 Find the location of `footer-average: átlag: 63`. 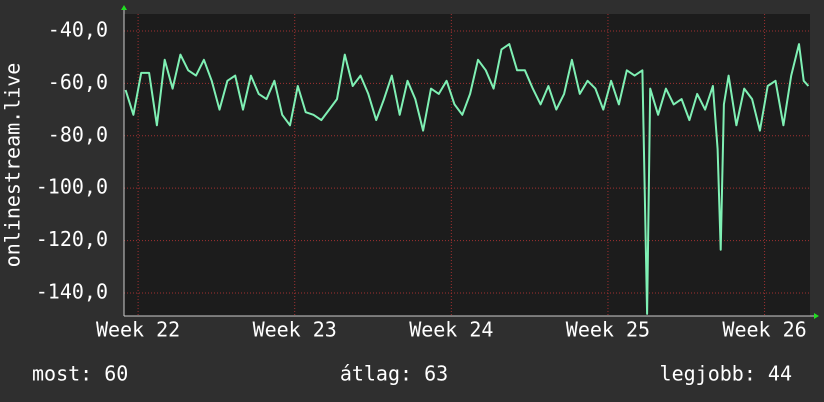

footer-average: átlag: 63 is located at coordinates (394, 374).